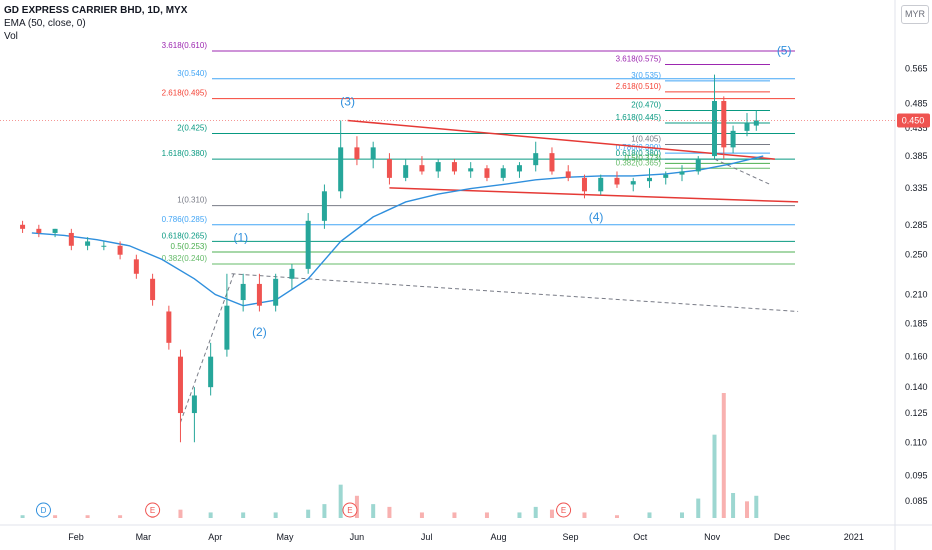  I want to click on fib-label: 0.382(0.365), so click(639, 162).